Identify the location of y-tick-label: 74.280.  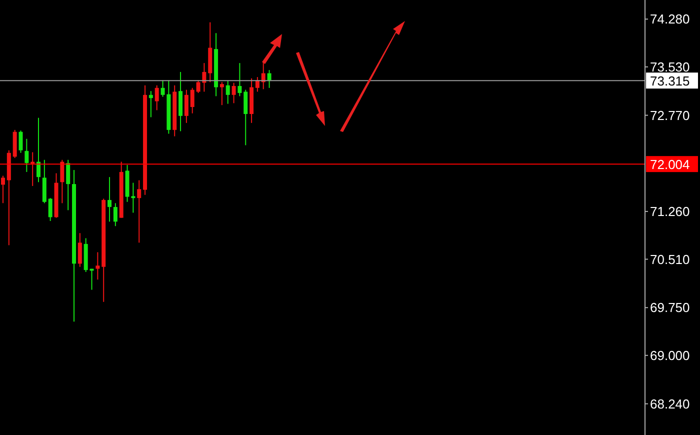
(670, 19).